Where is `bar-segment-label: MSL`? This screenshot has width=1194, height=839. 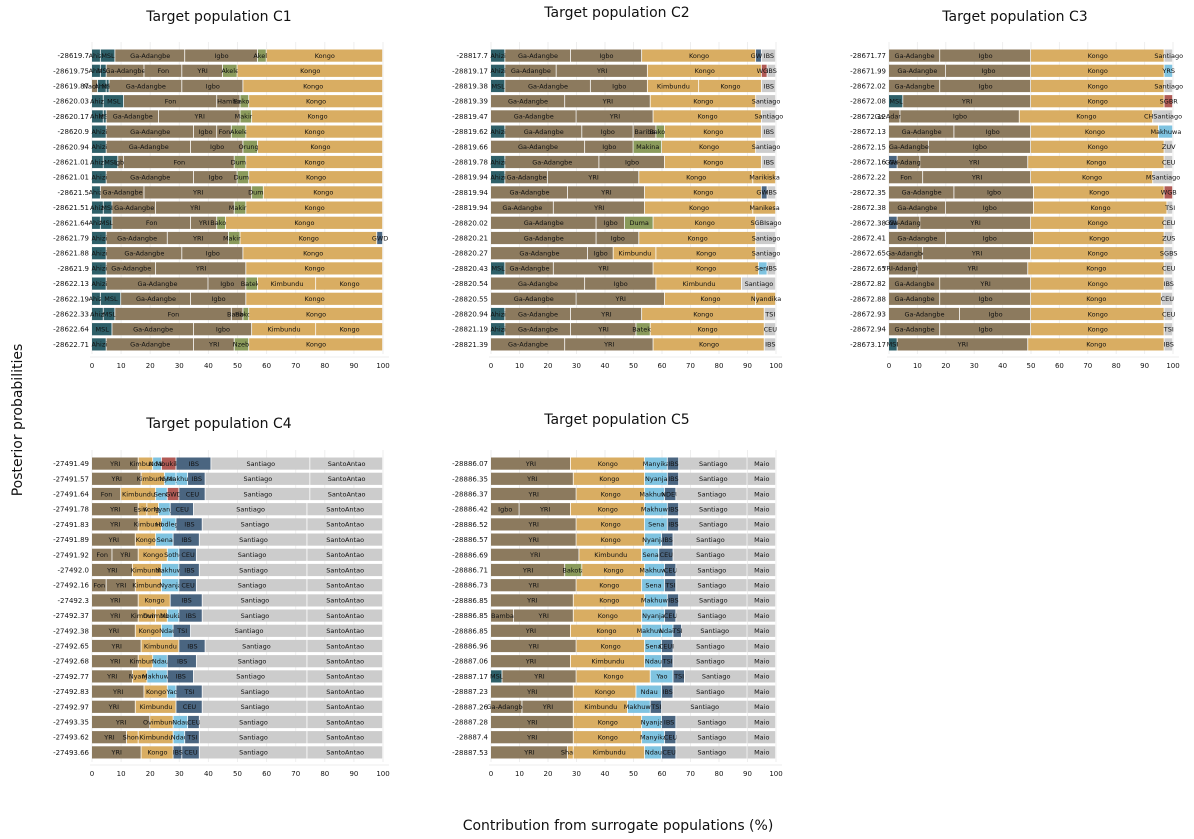
bar-segment-label: MSL is located at coordinates (108, 56).